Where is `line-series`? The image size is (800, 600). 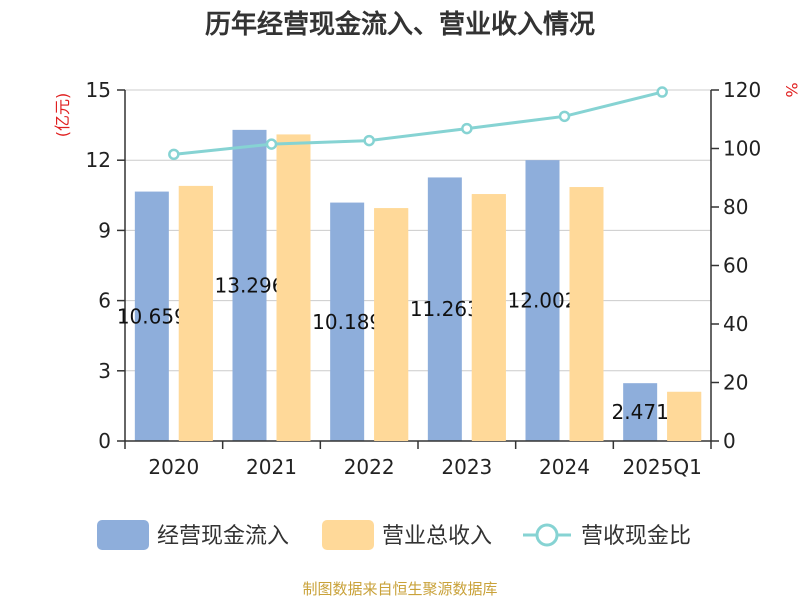 line-series is located at coordinates (418, 123).